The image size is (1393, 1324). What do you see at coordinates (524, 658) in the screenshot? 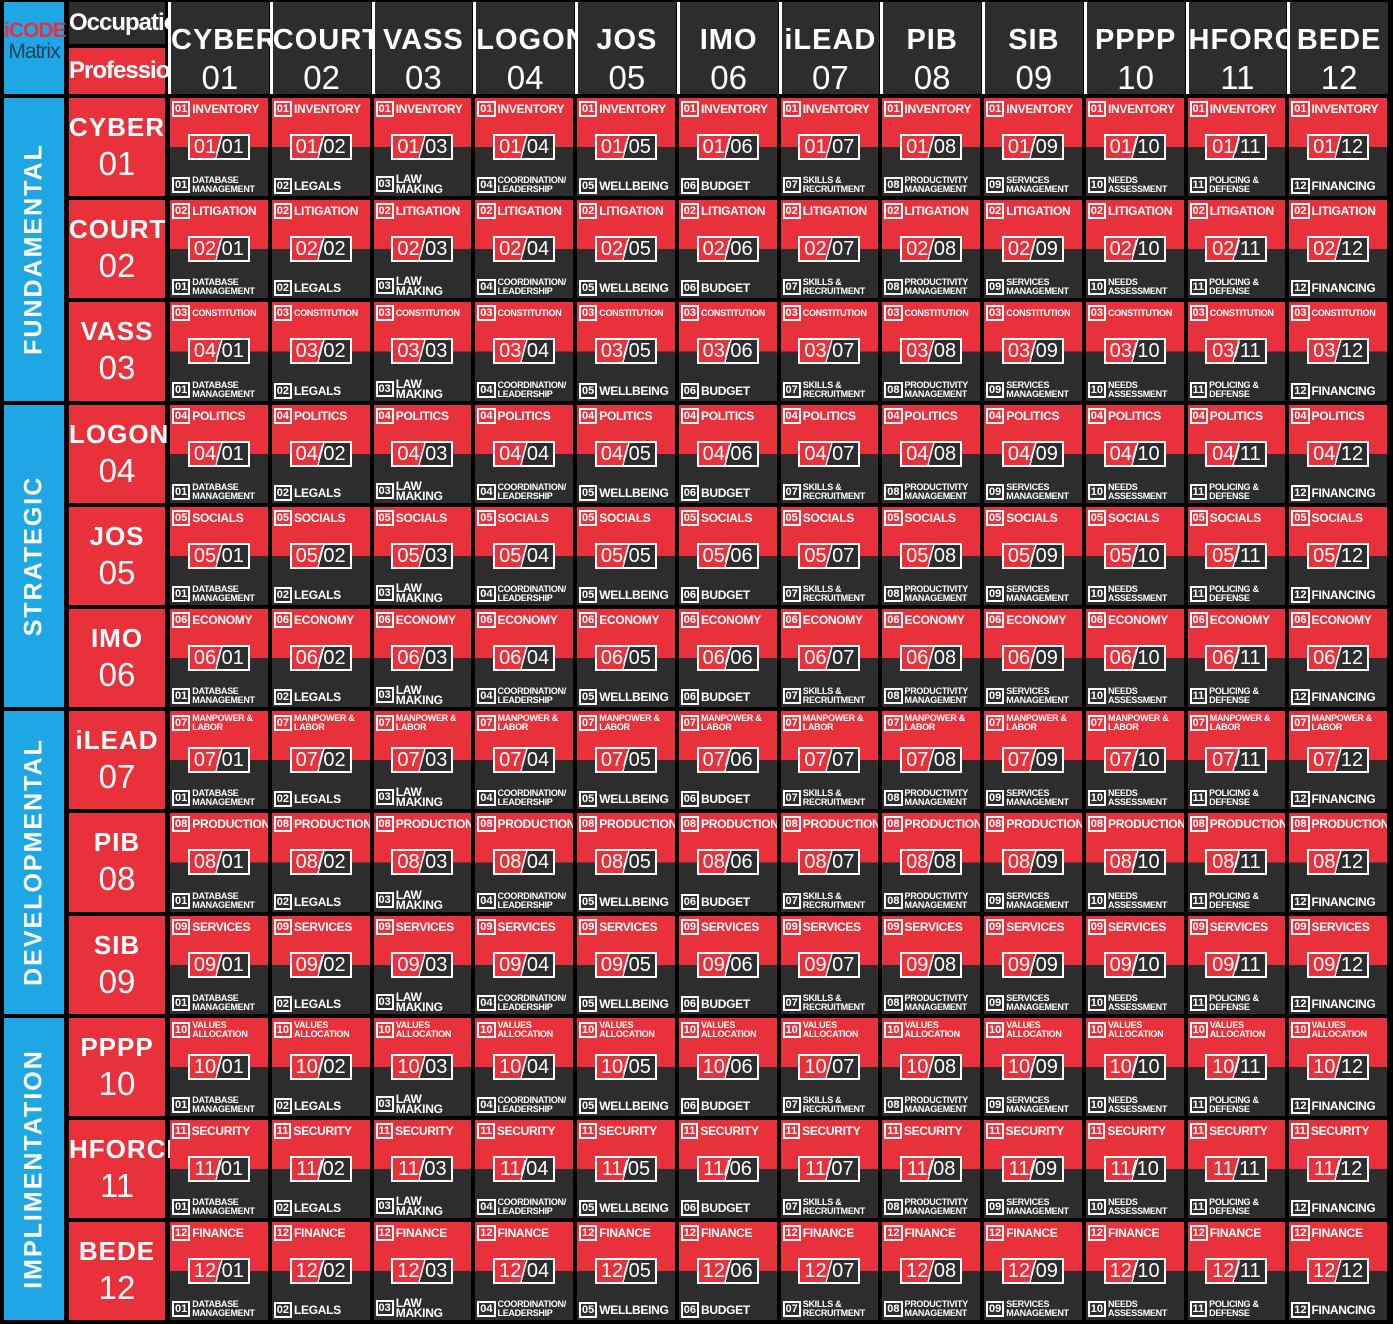
I see `matrix-cell: 06 ECONOMY 06/04 04 COORDINATION/ LEADERSHIP` at bounding box center [524, 658].